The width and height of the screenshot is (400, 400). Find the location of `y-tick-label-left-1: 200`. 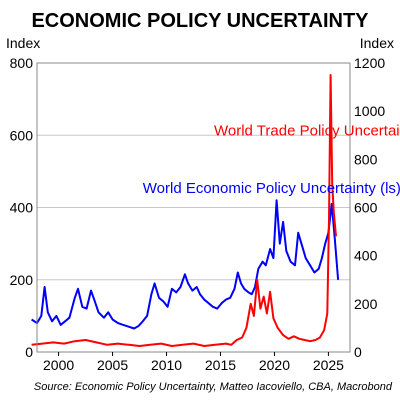

y-tick-label-left-1: 200 is located at coordinates (22, 280).